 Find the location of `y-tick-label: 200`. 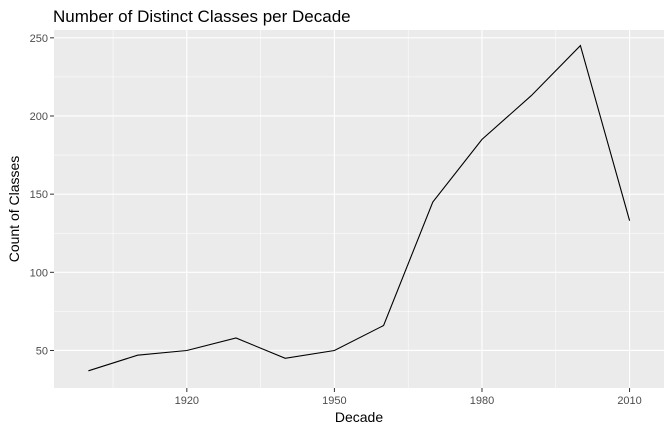

y-tick-label: 200 is located at coordinates (39, 117).